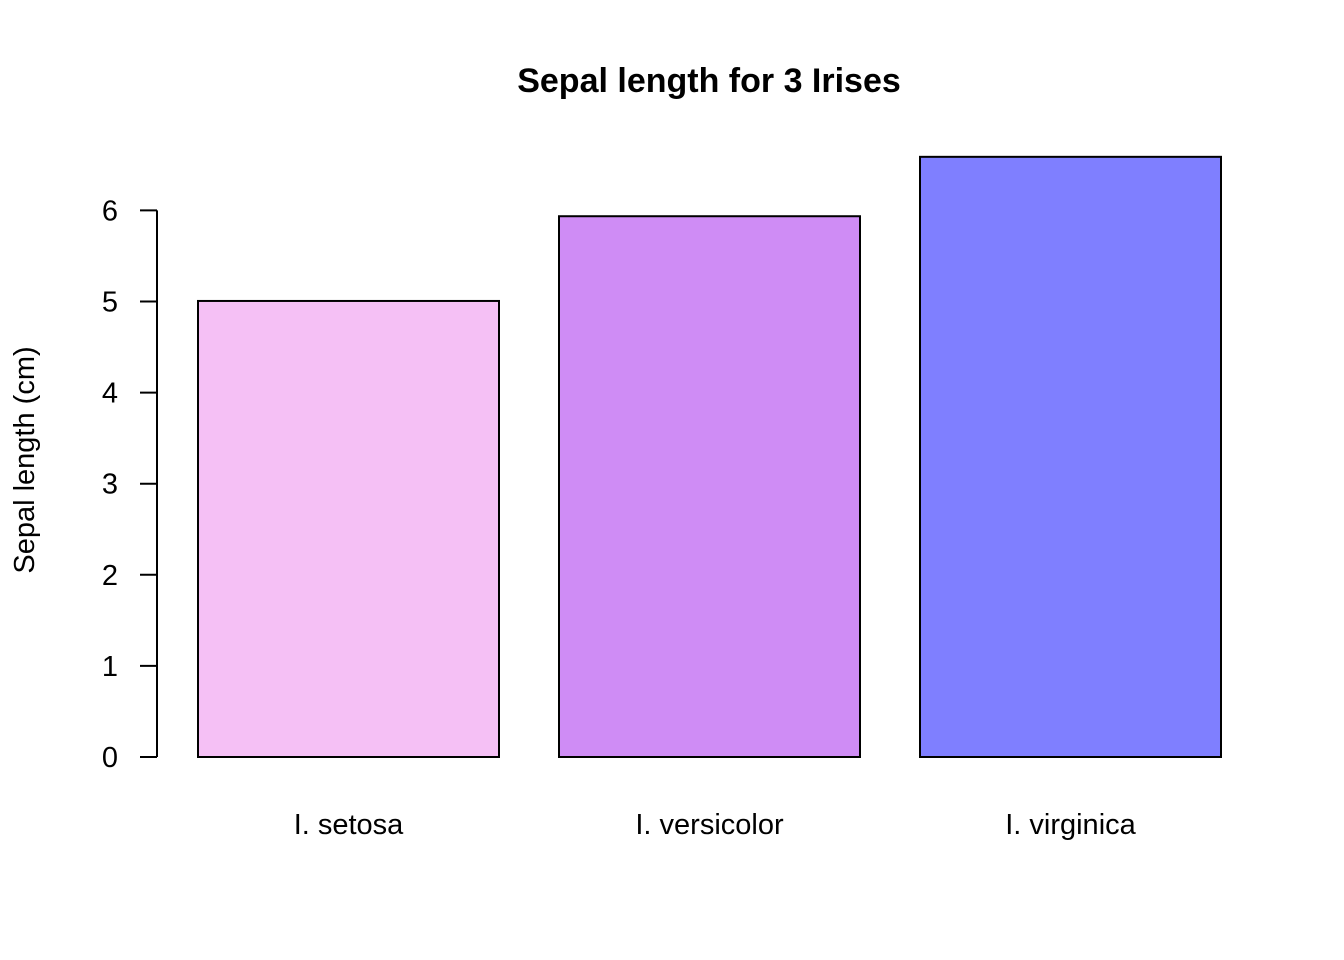 The image size is (1344, 960). Describe the element at coordinates (349, 825) in the screenshot. I see `x-category-label: I. setosa` at that location.